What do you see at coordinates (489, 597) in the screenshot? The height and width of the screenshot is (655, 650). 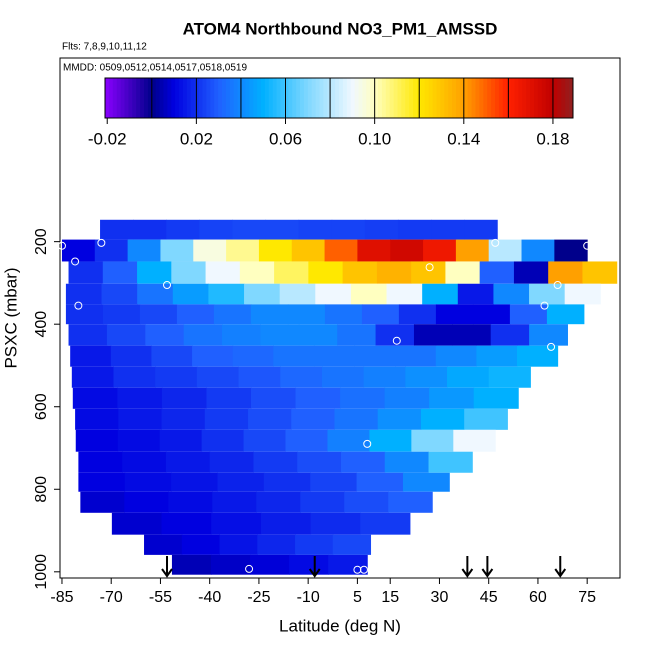 I see `x-tick-label: 45` at bounding box center [489, 597].